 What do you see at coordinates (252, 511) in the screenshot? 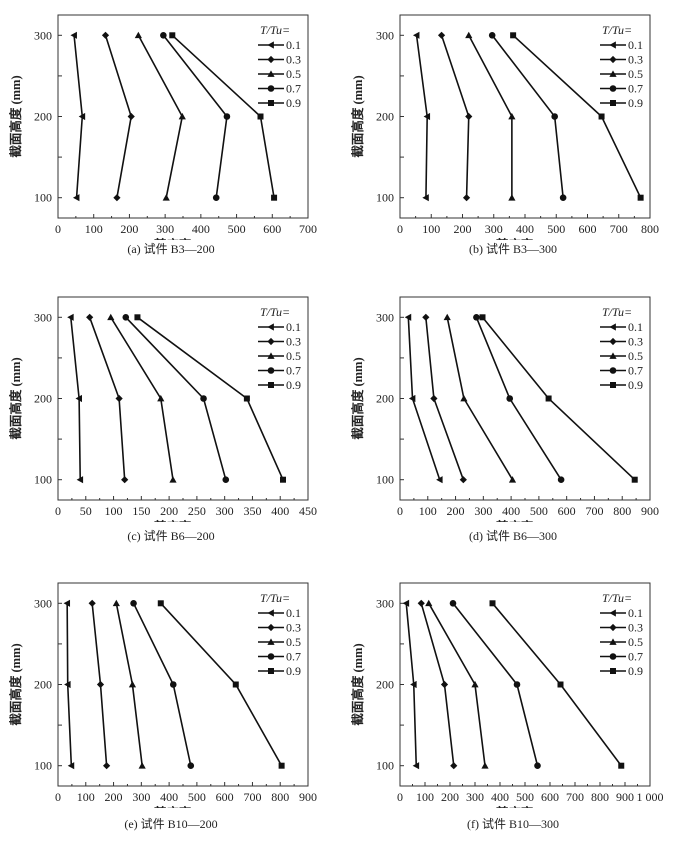
I see `x-tick-label: 350` at bounding box center [252, 511].